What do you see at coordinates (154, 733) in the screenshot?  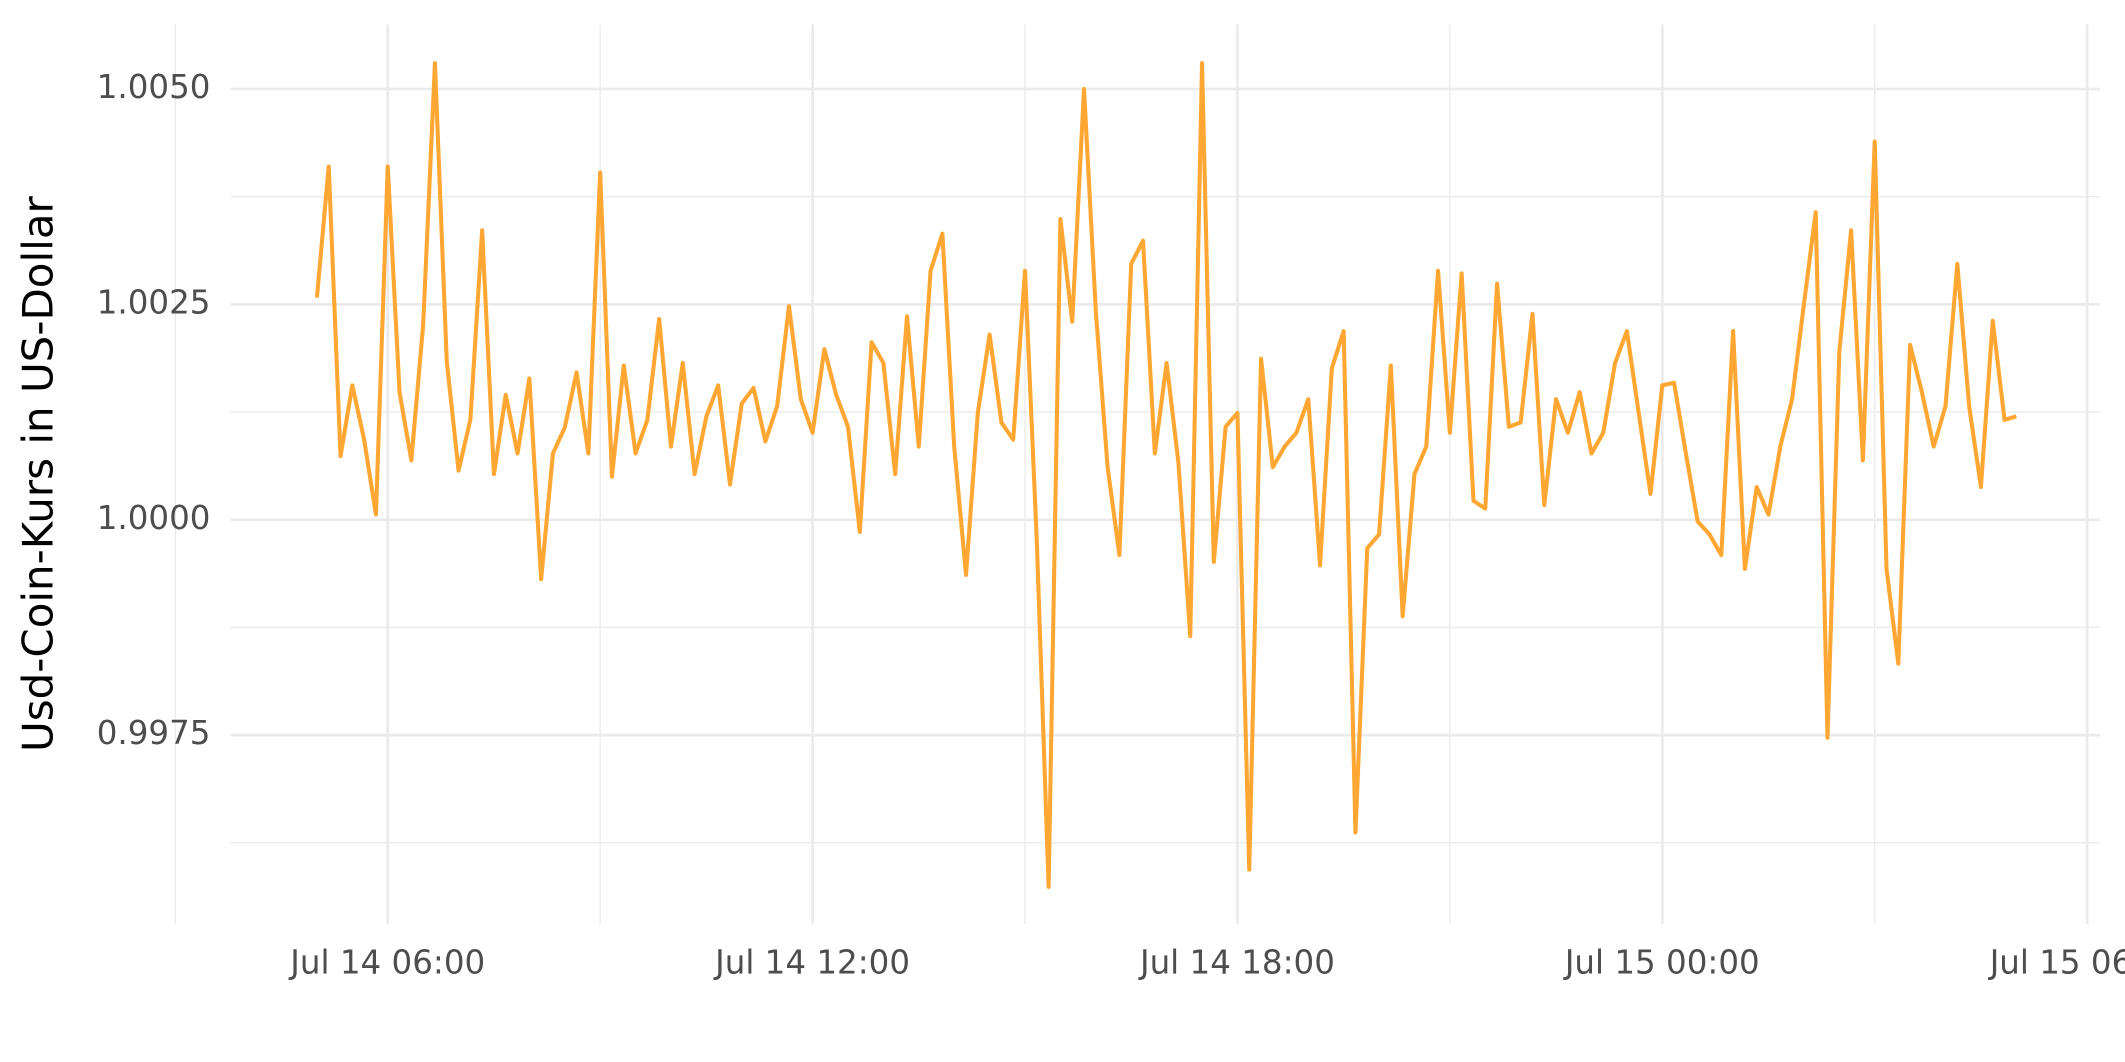 I see `y-tick-label: 0.9975` at bounding box center [154, 733].